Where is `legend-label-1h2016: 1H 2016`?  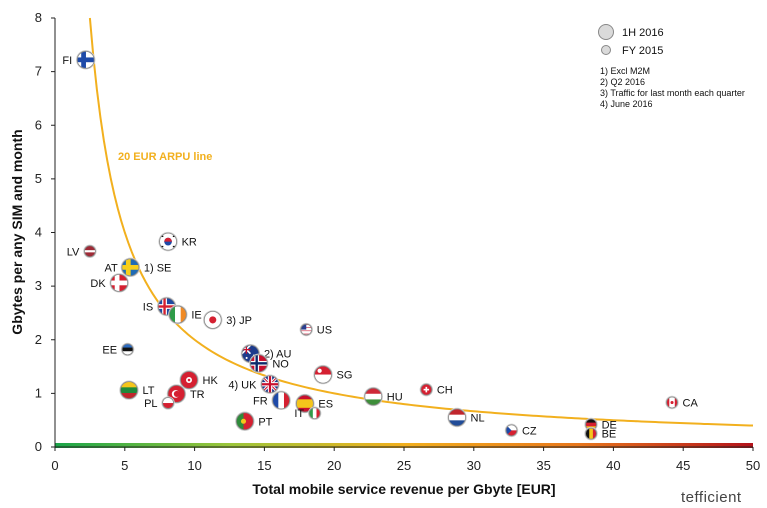 legend-label-1h2016: 1H 2016 is located at coordinates (643, 33).